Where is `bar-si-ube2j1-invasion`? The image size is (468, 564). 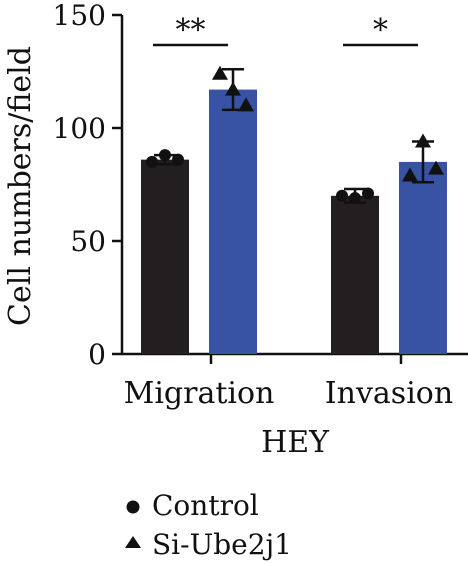 bar-si-ube2j1-invasion is located at coordinates (423, 257).